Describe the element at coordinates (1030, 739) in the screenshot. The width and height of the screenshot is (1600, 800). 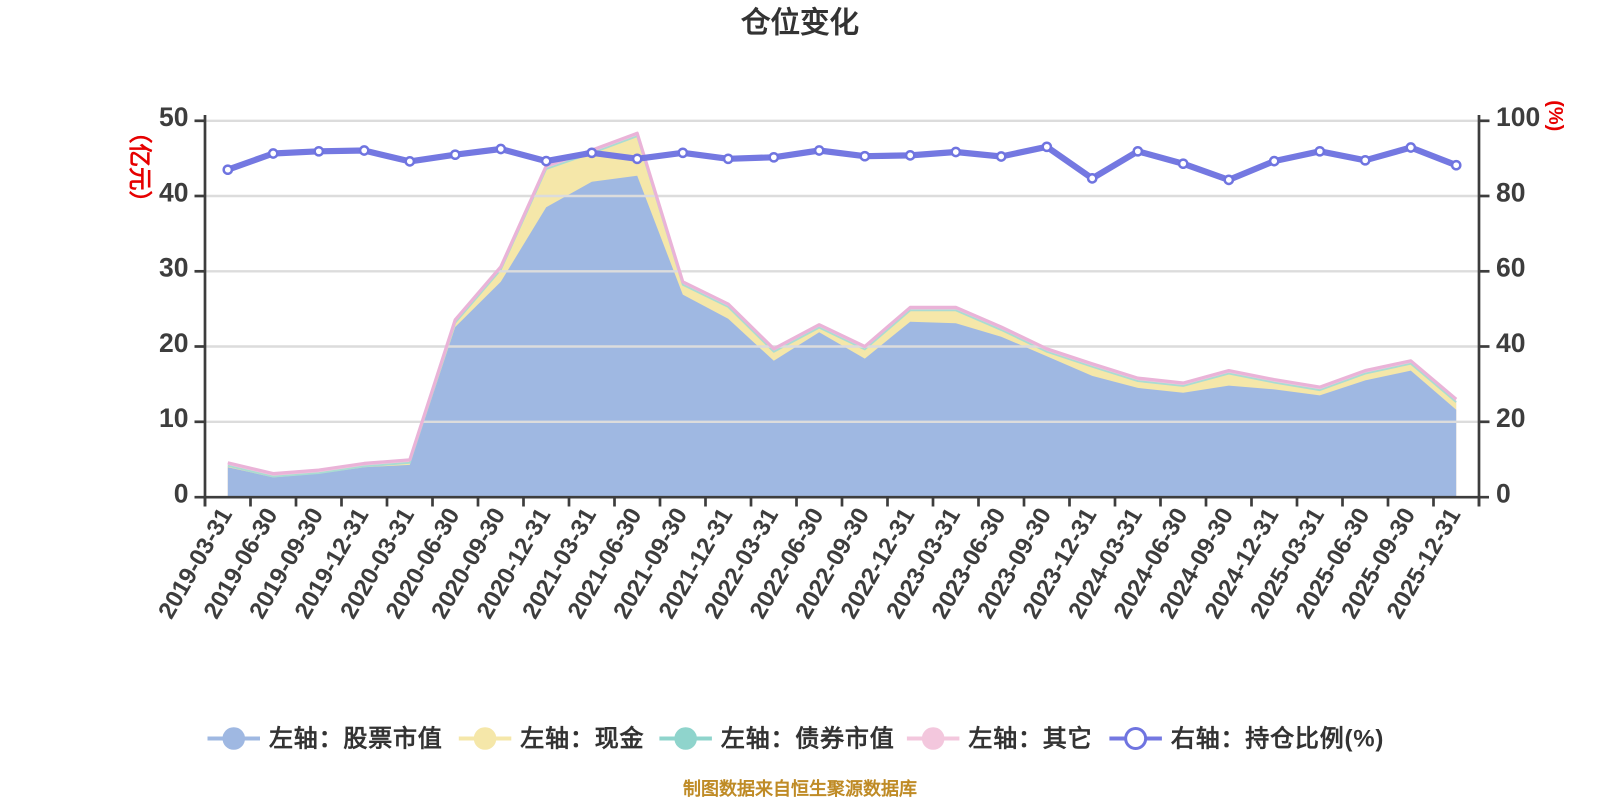
I see `svg-text: 左轴：其它` at that location.